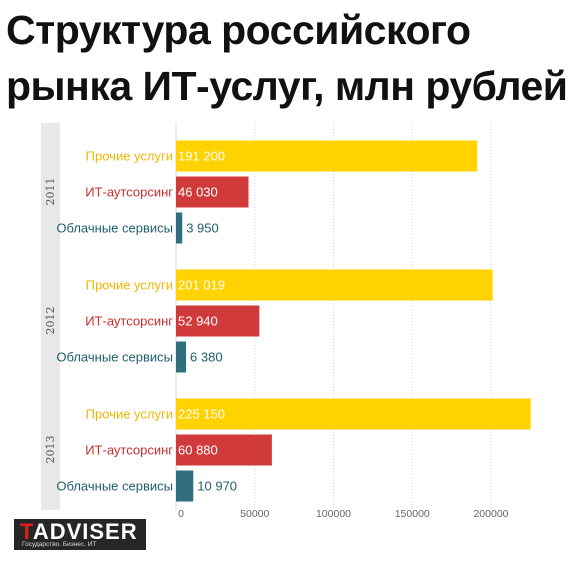  What do you see at coordinates (202, 228) in the screenshot?
I see `value-label: 3 950` at bounding box center [202, 228].